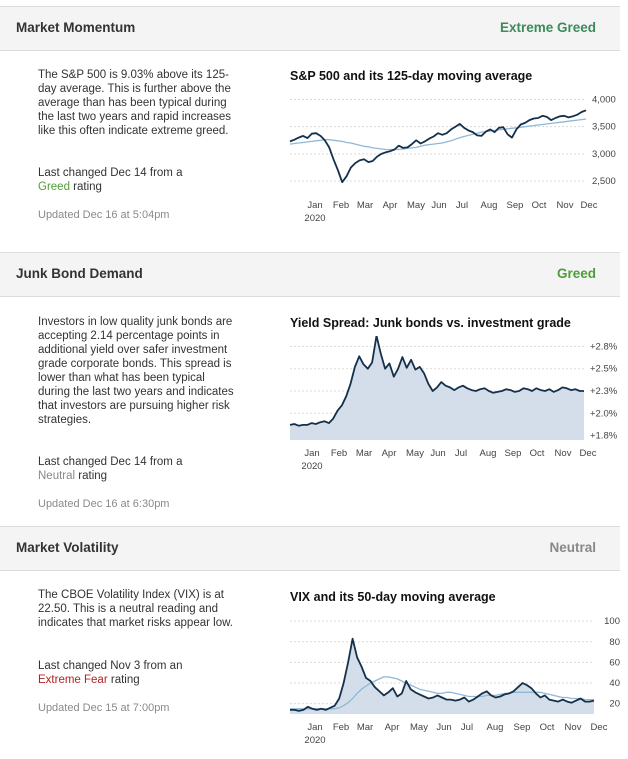 The height and width of the screenshot is (759, 628). Describe the element at coordinates (604, 154) in the screenshot. I see `y-tick-label: 3,000` at that location.